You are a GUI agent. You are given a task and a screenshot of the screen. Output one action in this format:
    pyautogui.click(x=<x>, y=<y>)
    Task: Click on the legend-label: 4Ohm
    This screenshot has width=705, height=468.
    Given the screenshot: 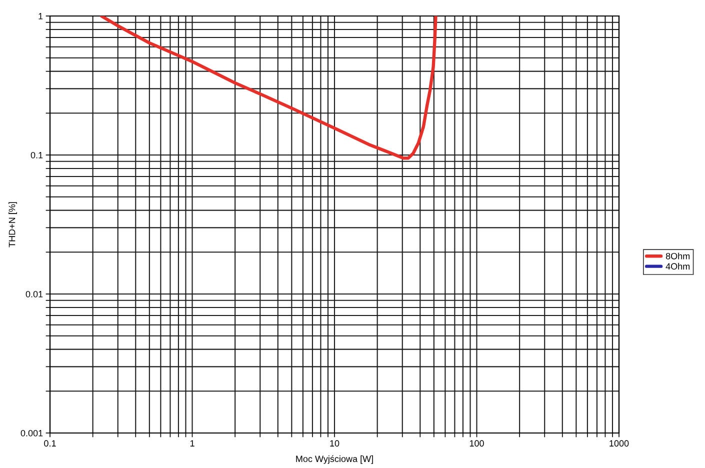 What is the action you would take?
    pyautogui.click(x=678, y=266)
    